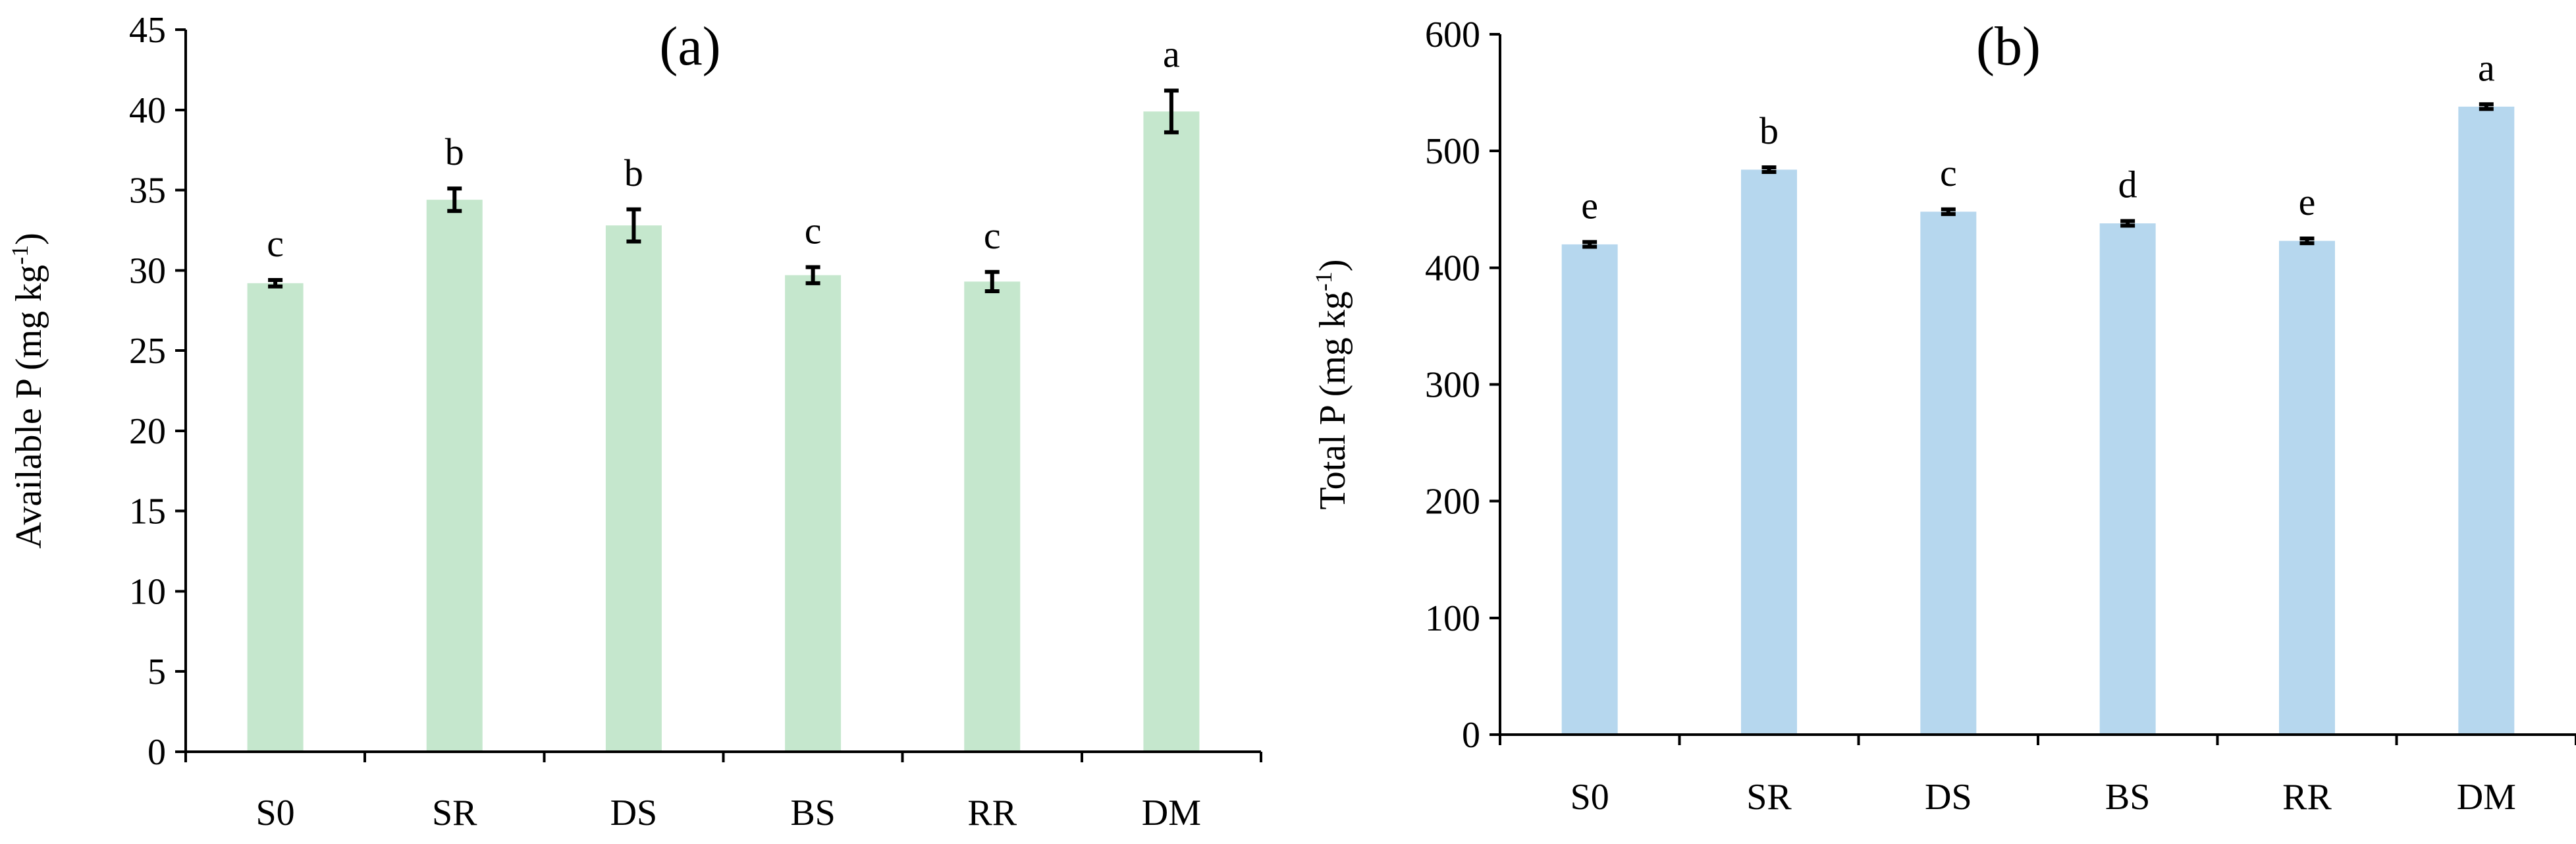 This screenshot has width=2576, height=844. Describe the element at coordinates (147, 110) in the screenshot. I see `y-tick-label: 40` at that location.